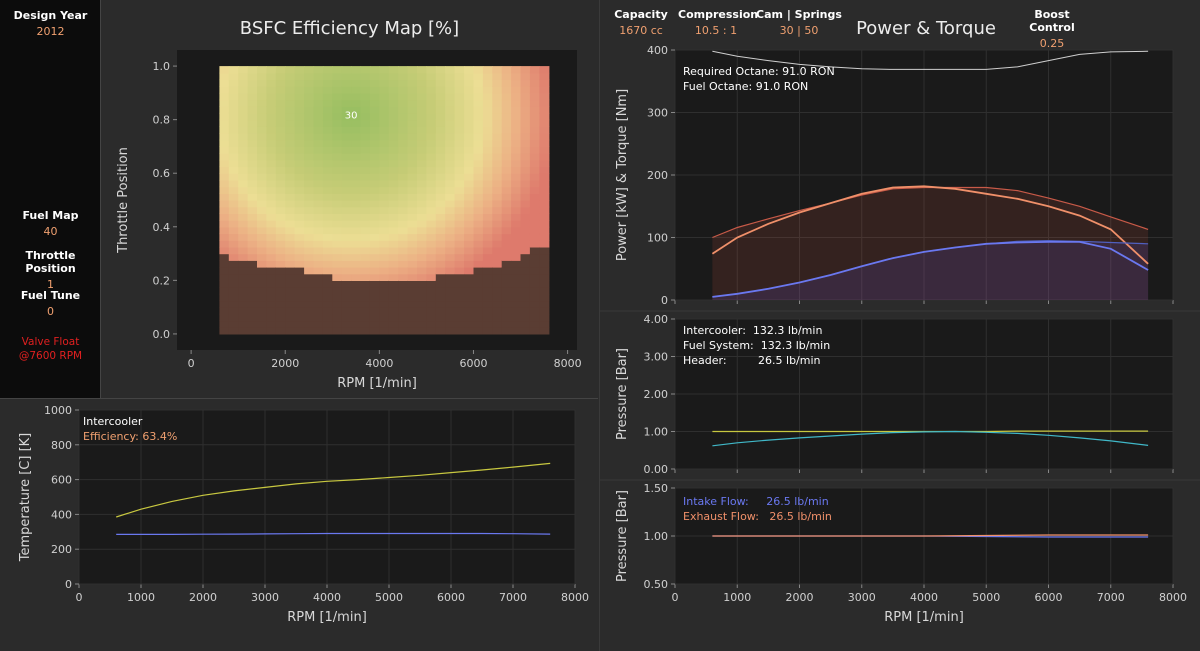 The height and width of the screenshot is (651, 1200). I want to click on capacity-value: 1670 cc, so click(641, 30).